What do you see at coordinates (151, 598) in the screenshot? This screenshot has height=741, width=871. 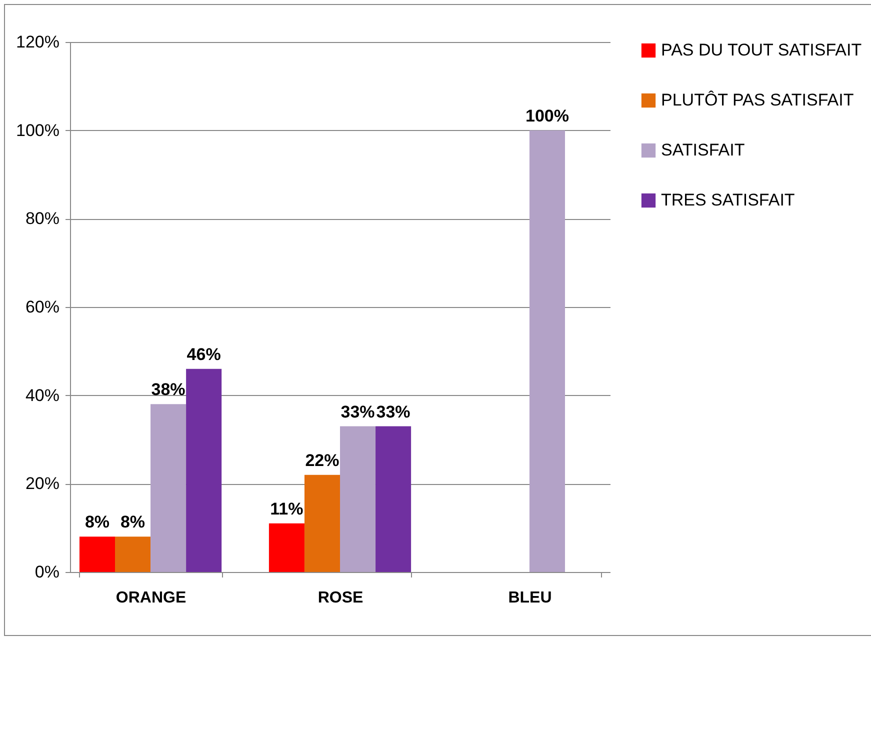 I see `x-tick-label: ORANGE` at bounding box center [151, 598].